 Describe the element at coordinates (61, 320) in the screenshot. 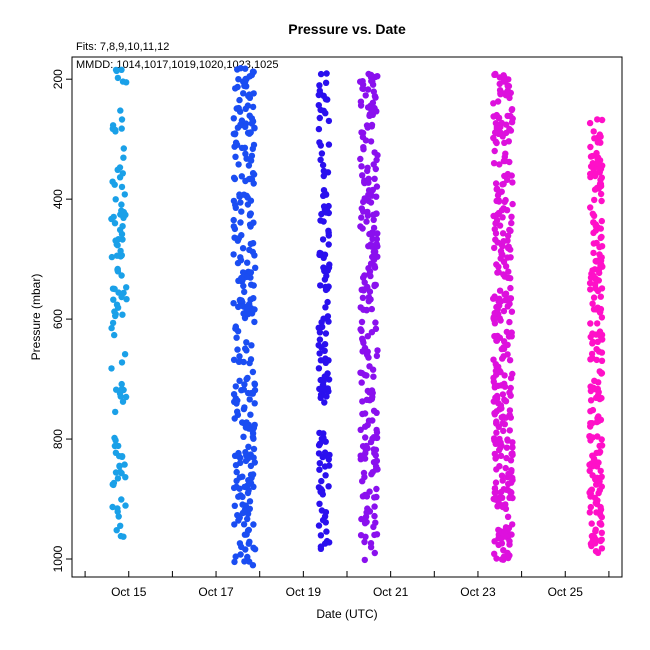

I see `y-axis: 200 400 600 800 1000` at that location.